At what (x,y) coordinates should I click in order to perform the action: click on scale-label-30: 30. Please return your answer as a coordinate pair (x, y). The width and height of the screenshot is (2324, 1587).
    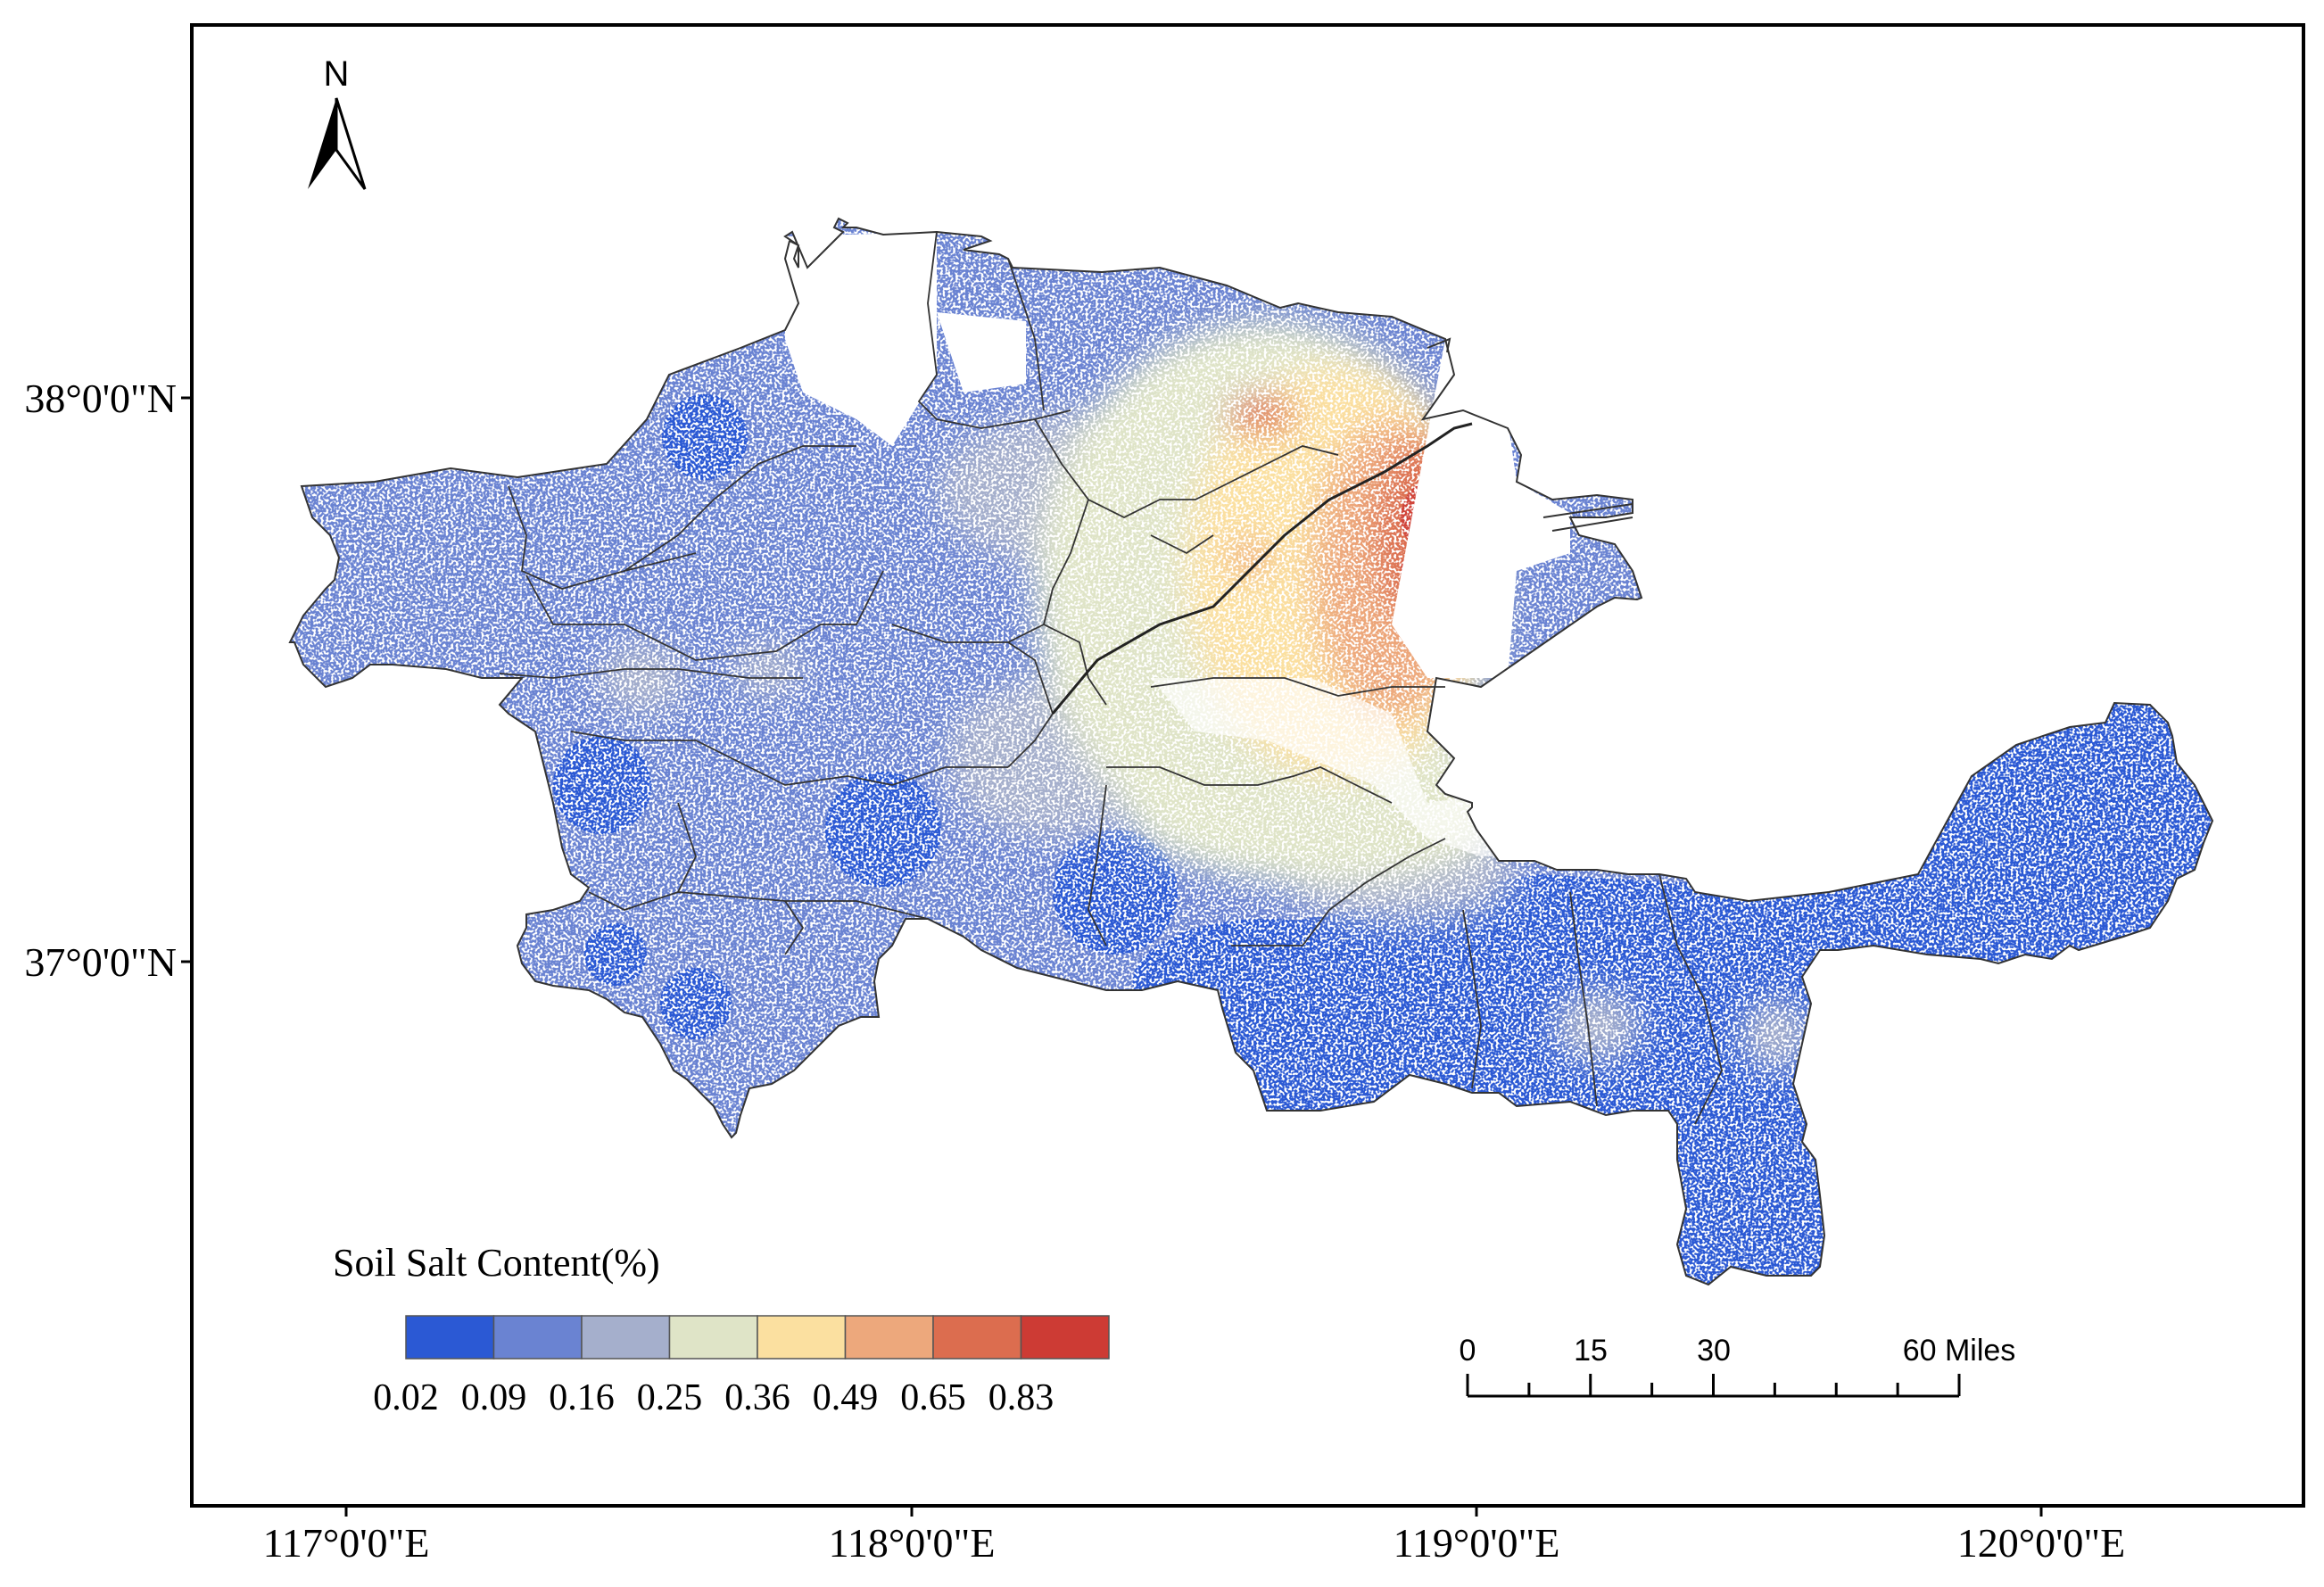
    Looking at the image, I should click on (1714, 1351).